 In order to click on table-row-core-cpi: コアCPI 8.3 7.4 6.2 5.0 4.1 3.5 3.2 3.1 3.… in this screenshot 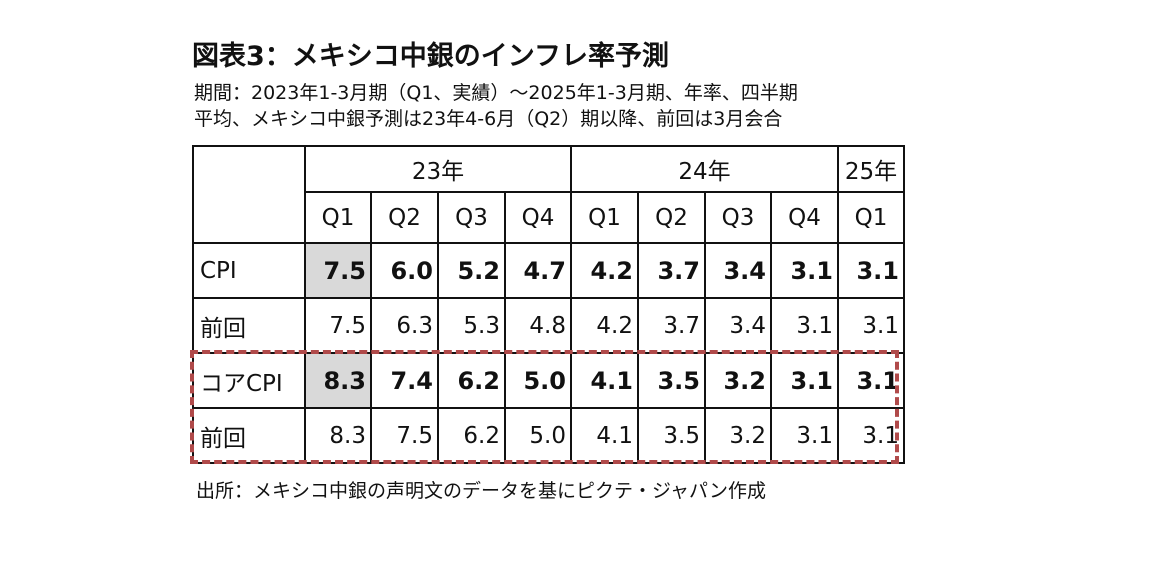, I will do `click(548, 380)`.